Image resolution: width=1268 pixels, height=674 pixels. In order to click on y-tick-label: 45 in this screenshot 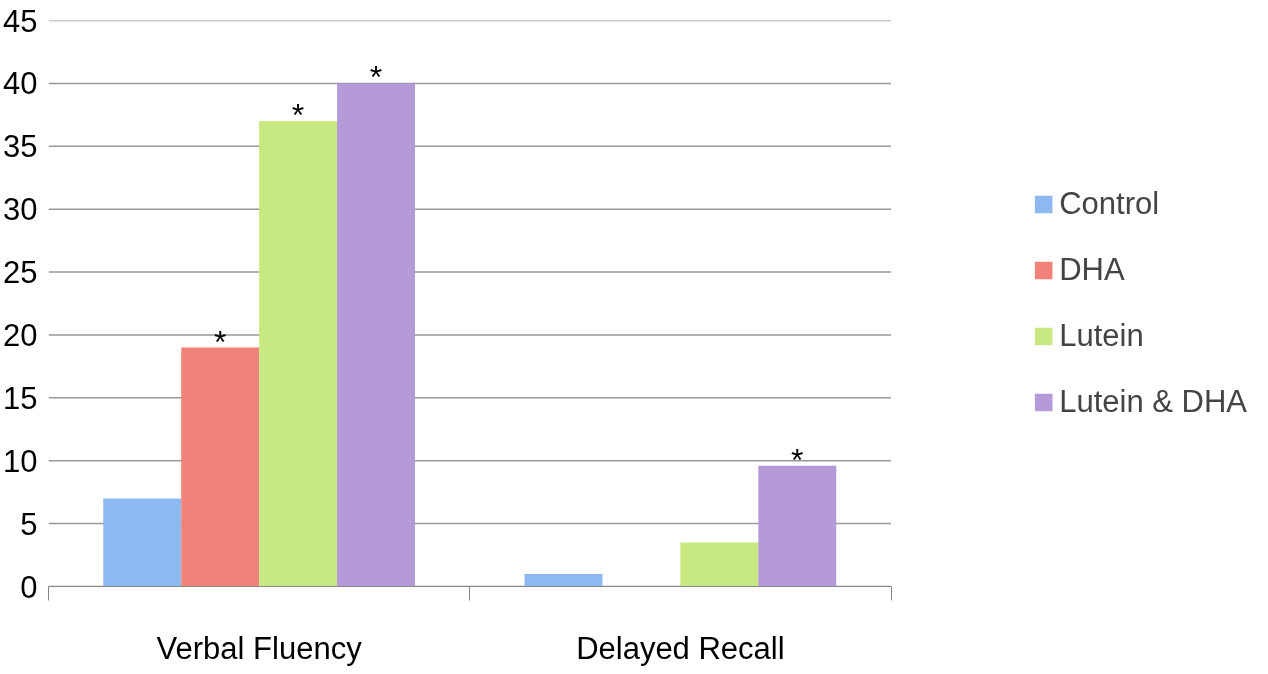, I will do `click(20, 21)`.